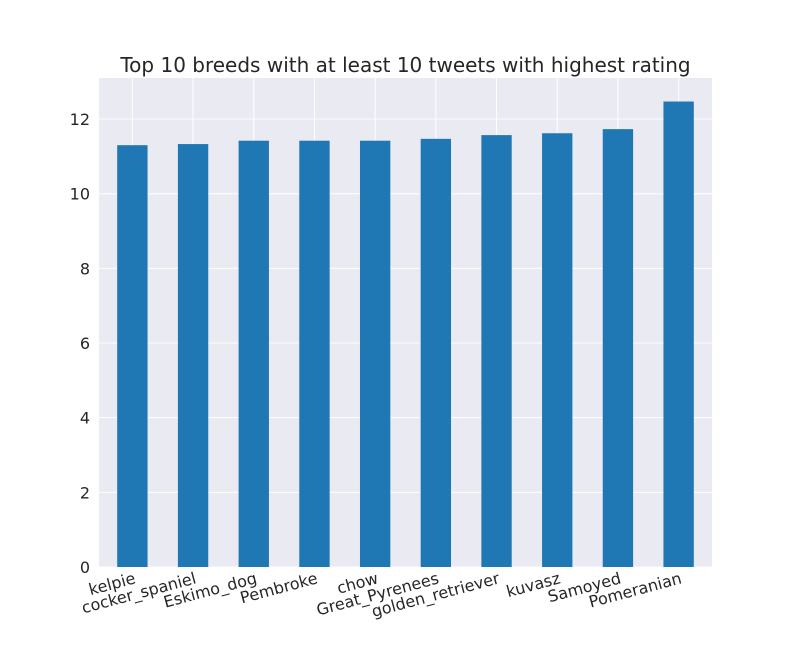 This screenshot has width=792, height=648. Describe the element at coordinates (496, 351) in the screenshot. I see `bar-golden_retriever` at that location.